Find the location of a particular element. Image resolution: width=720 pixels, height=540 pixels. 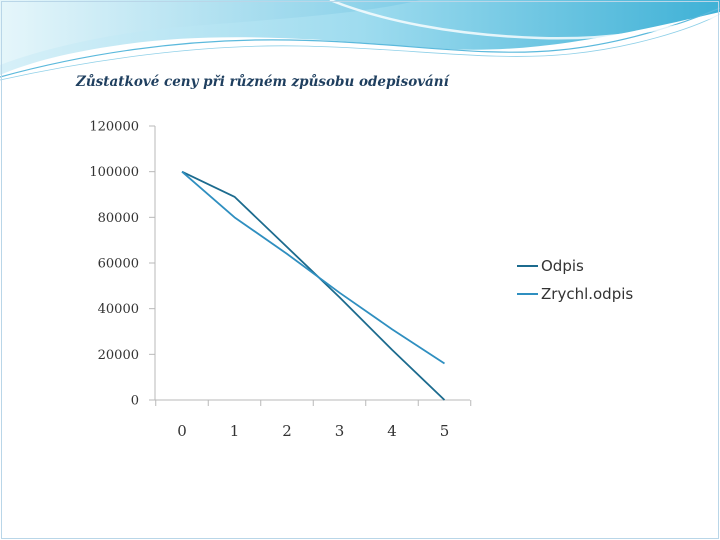

x-tick-label: 1 is located at coordinates (235, 431).